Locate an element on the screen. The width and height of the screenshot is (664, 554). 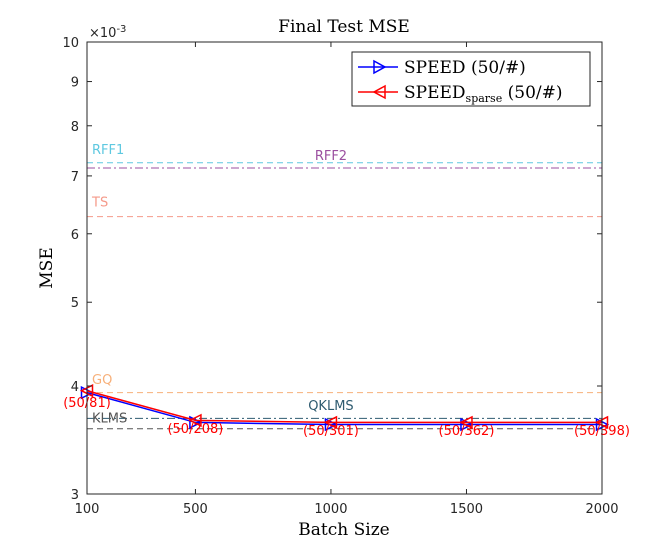
x-tick-label: 500 is located at coordinates (195, 509).